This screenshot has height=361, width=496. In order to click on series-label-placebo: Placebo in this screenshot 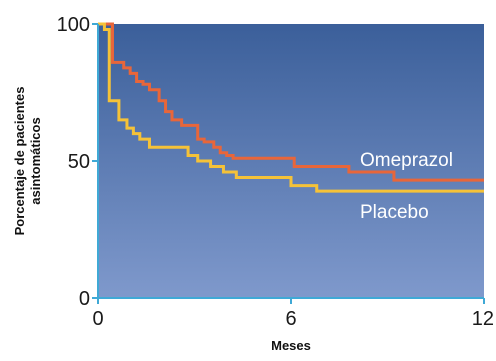, I will do `click(394, 212)`.